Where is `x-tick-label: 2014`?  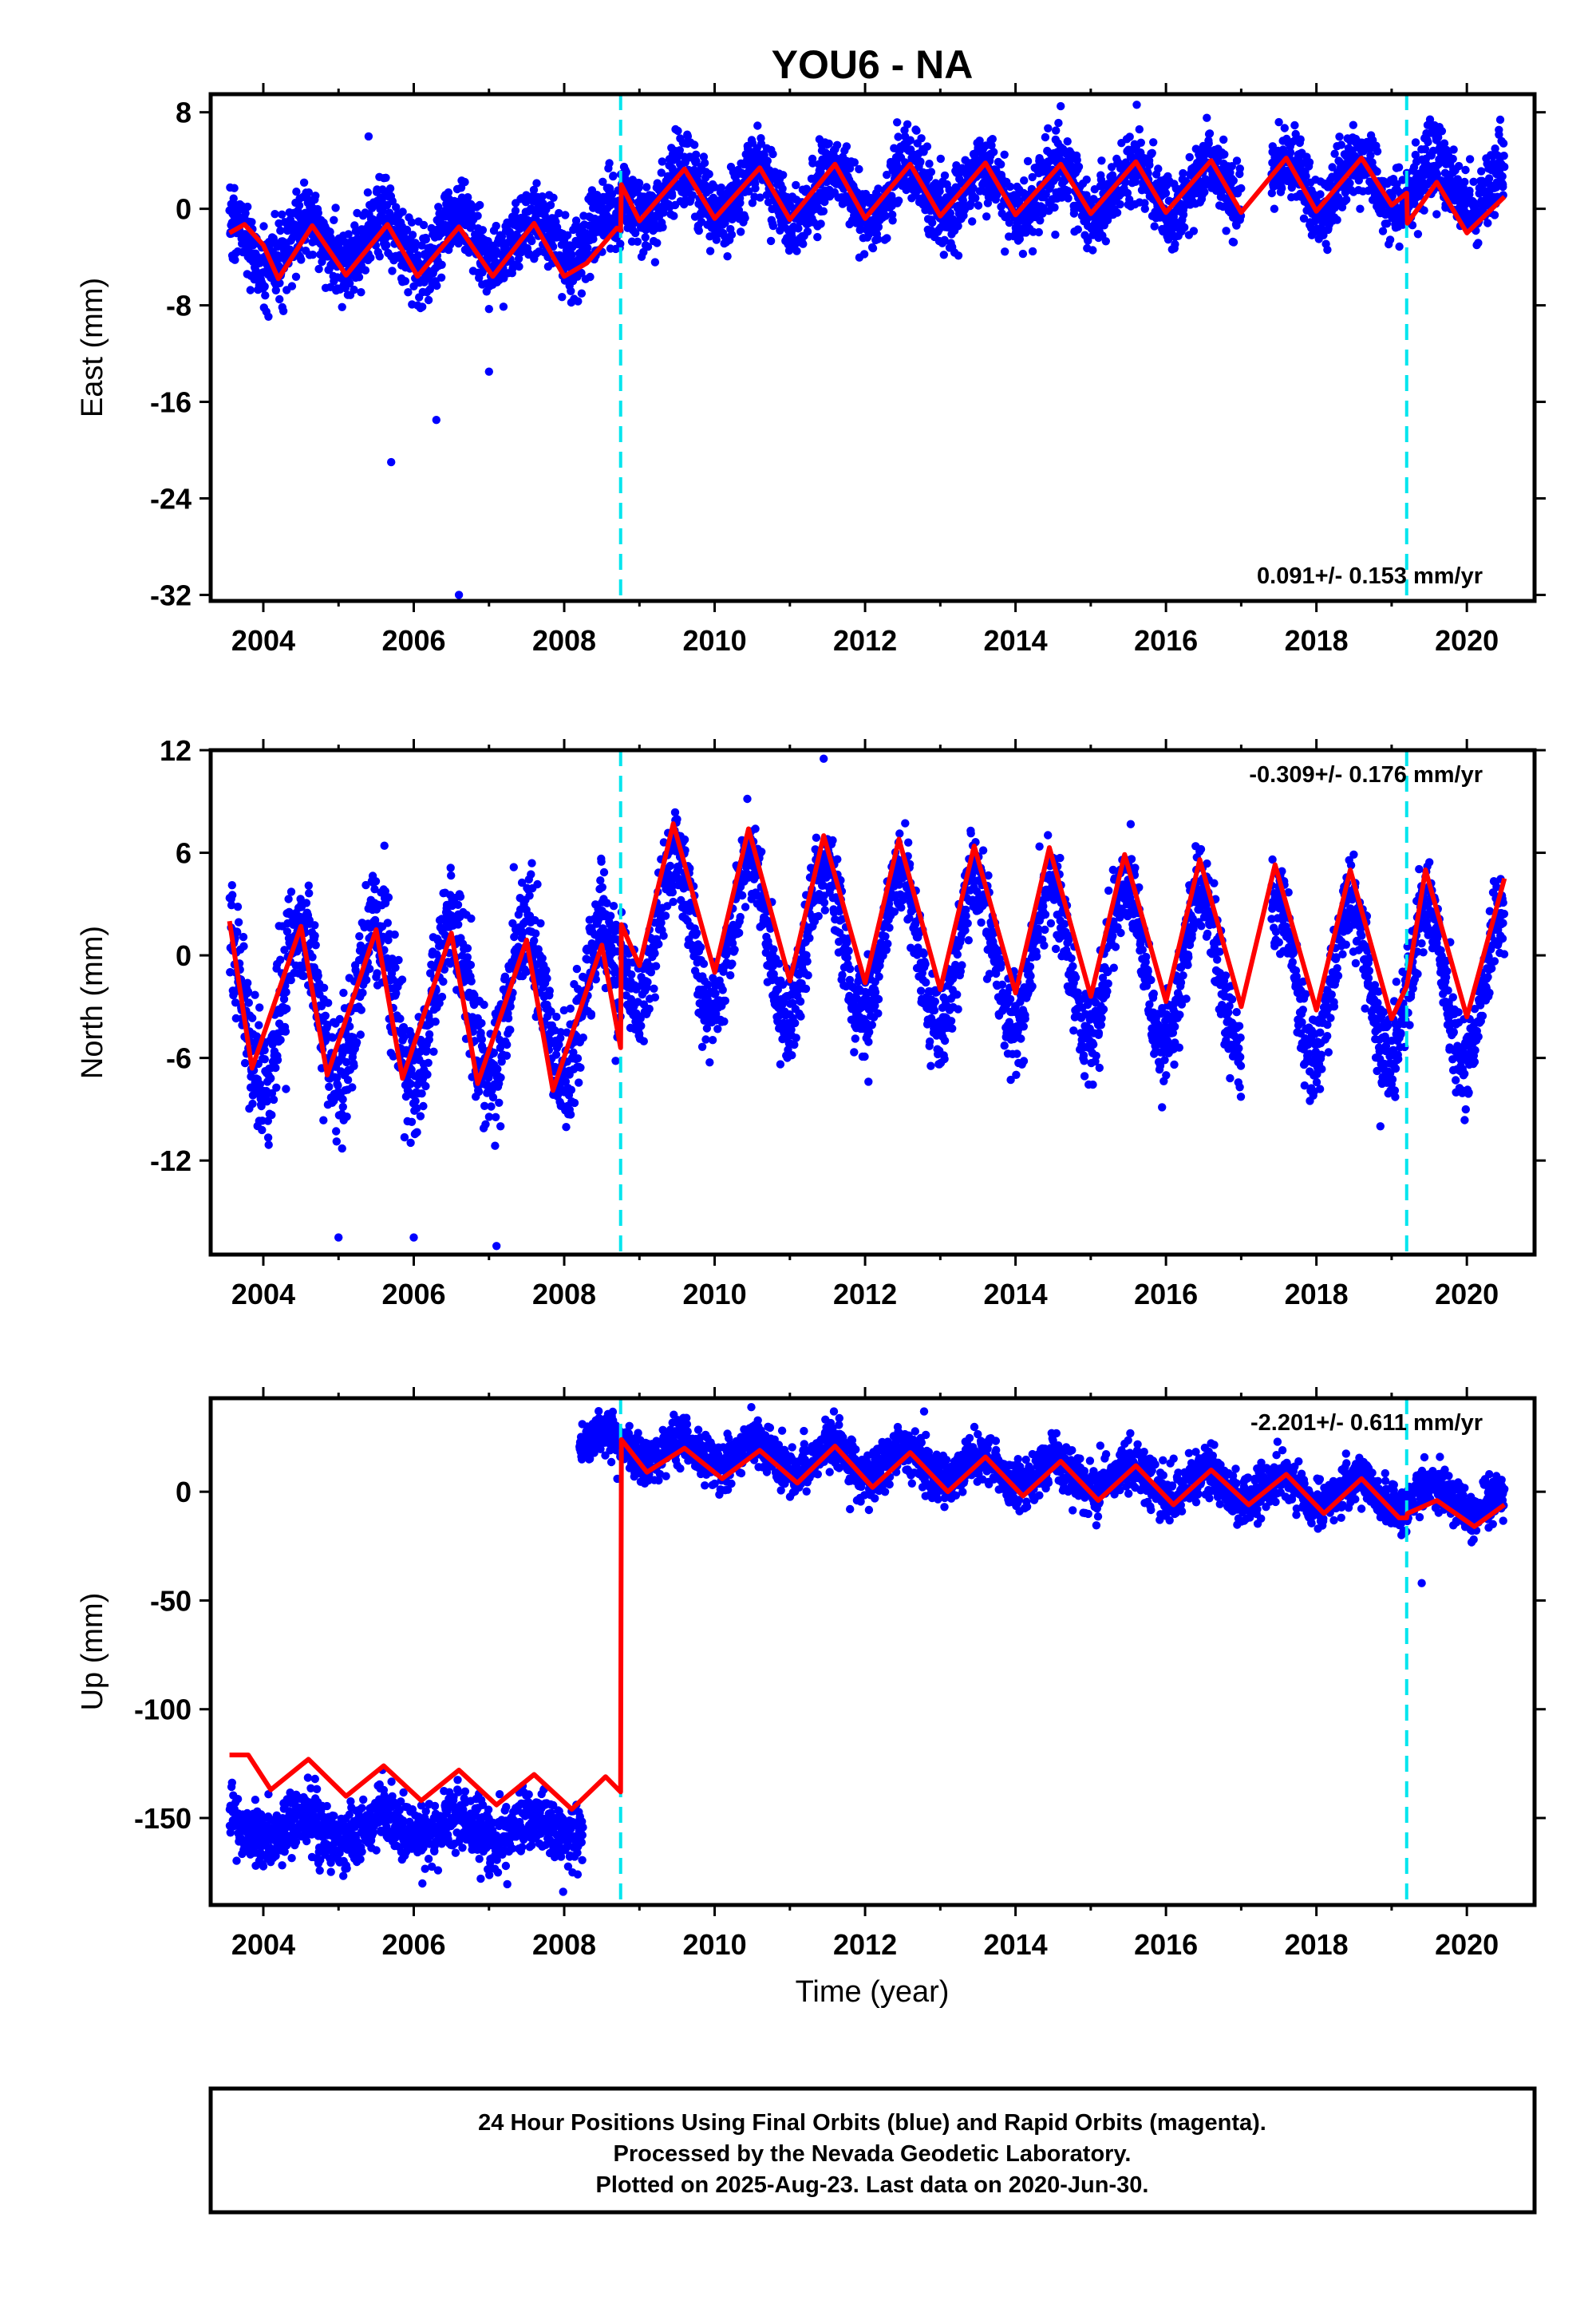
x-tick-label: 2014 is located at coordinates (1016, 640).